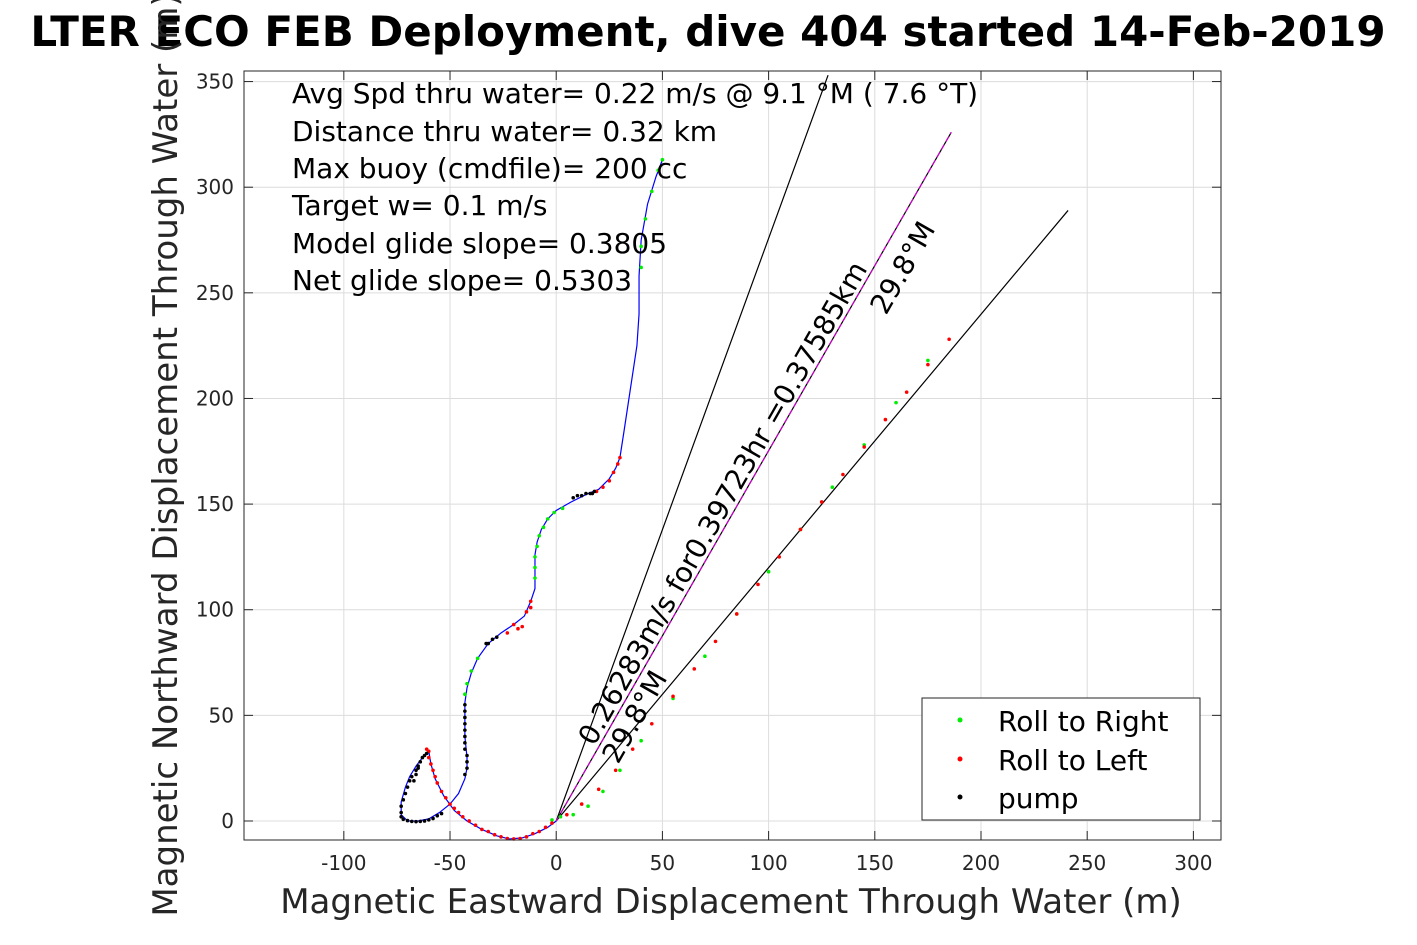 This screenshot has width=1417, height=945. What do you see at coordinates (1087, 863) in the screenshot?
I see `x-tick-label: 250` at bounding box center [1087, 863].